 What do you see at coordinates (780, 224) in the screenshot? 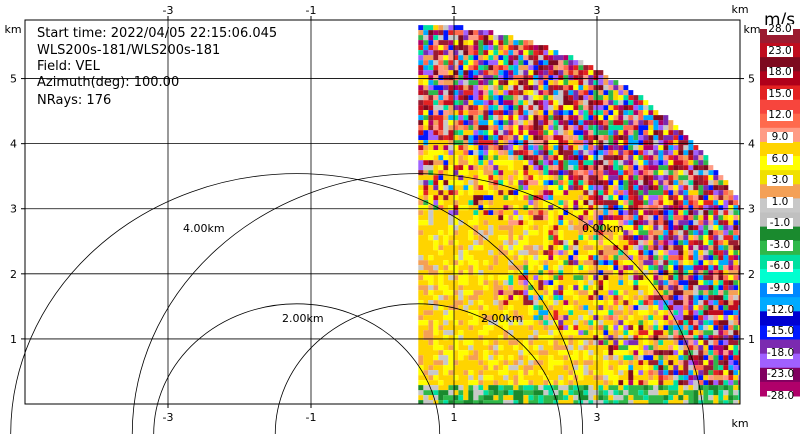
I see `colorbar-label: -1.0` at bounding box center [780, 224].